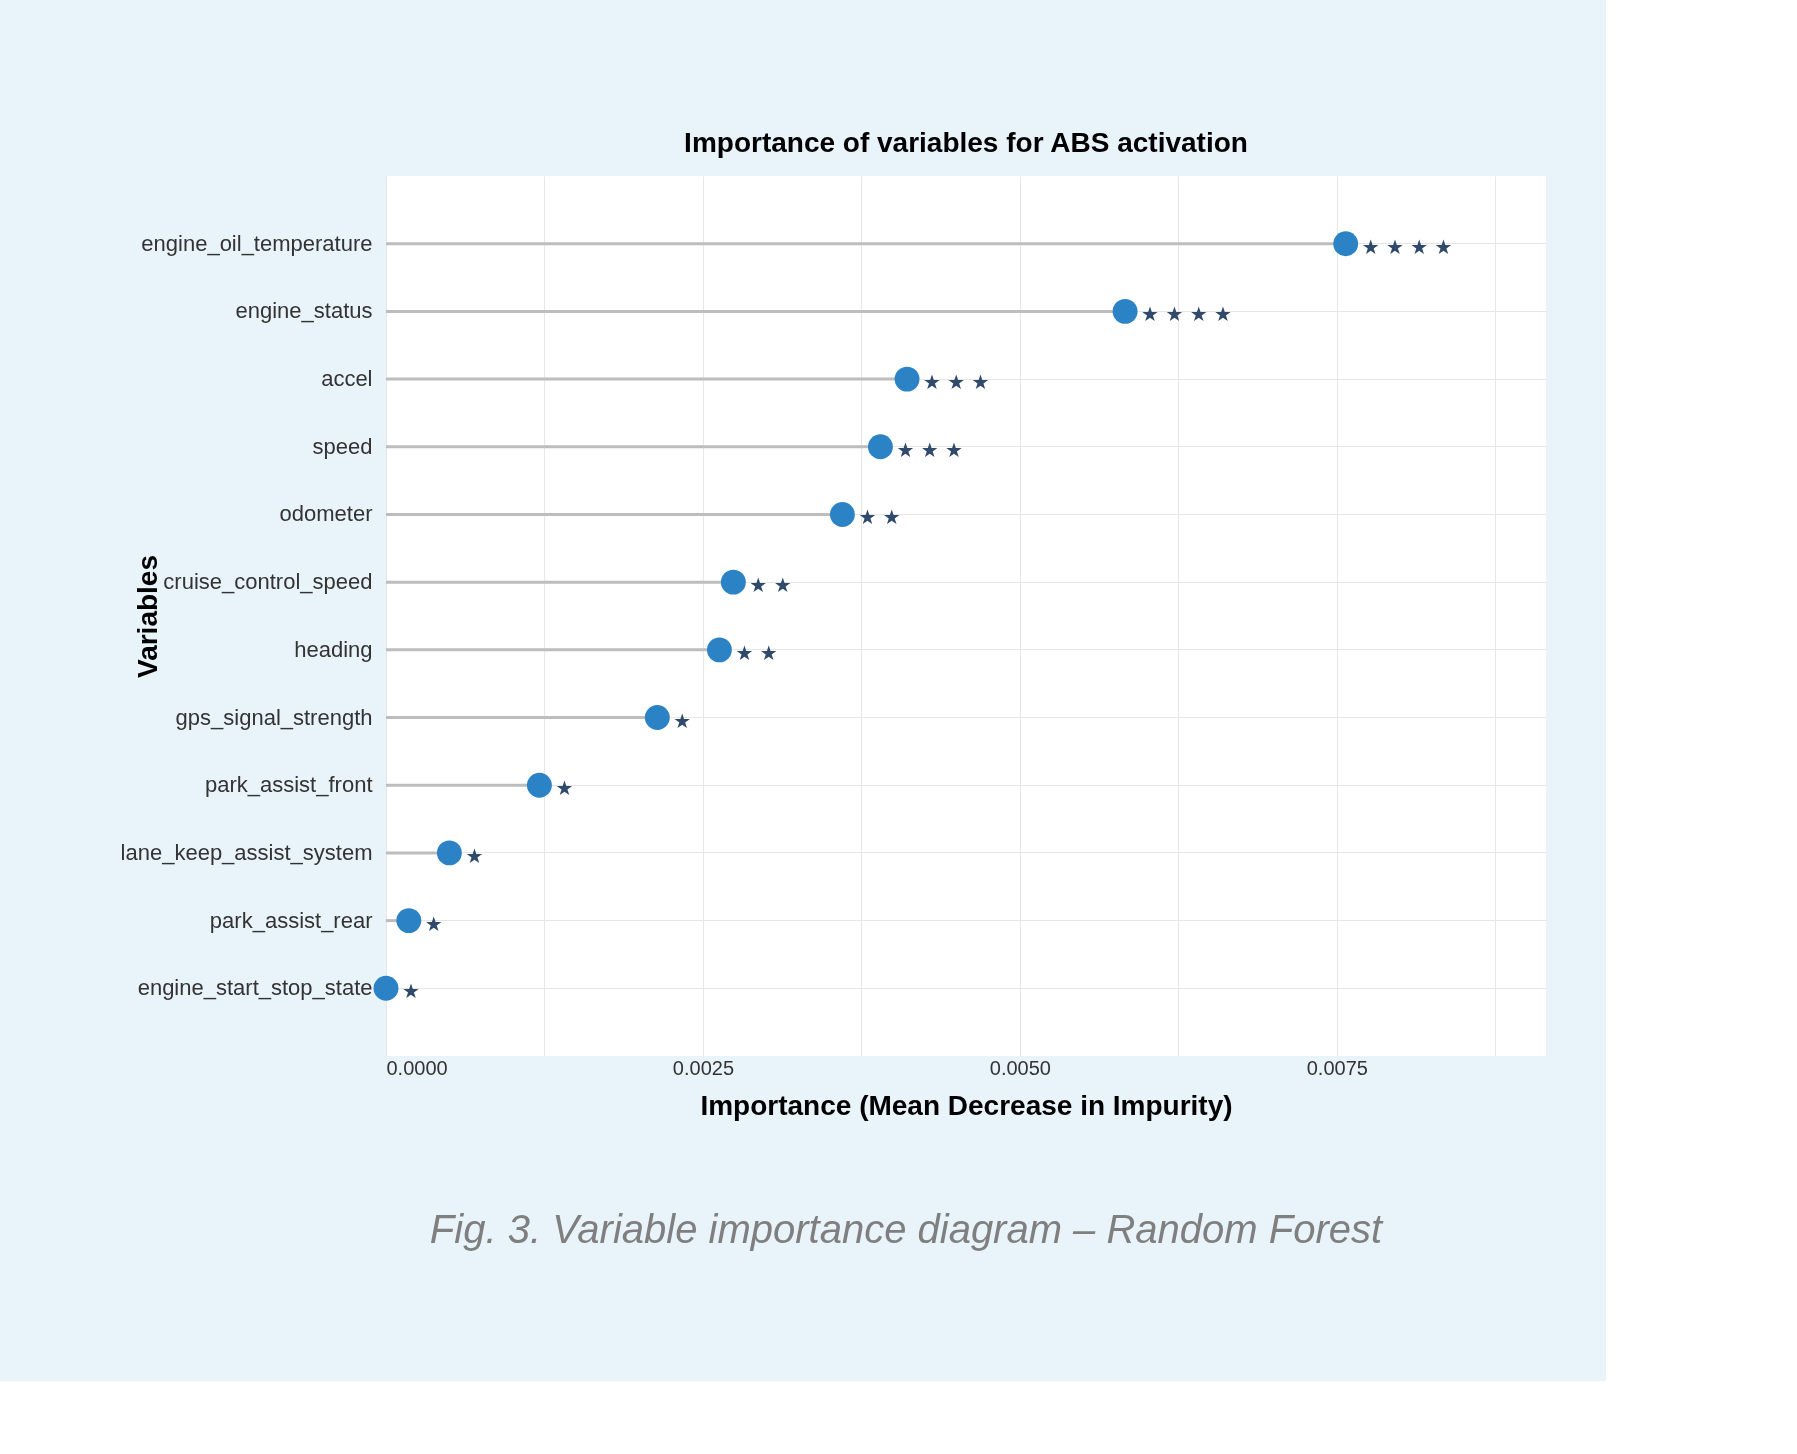 The image size is (1797, 1454). Describe the element at coordinates (147, 616) in the screenshot. I see `y-axis-title: Variables` at that location.